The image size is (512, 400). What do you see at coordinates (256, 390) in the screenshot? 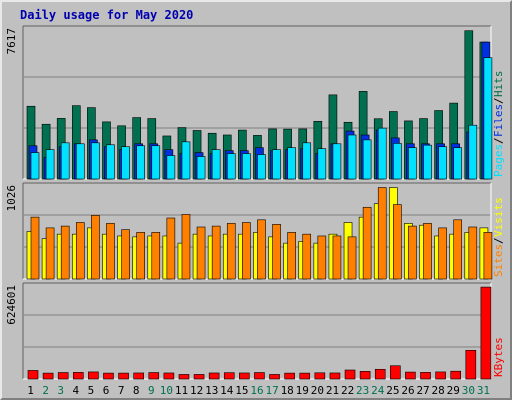
I see `x-tick-label: 16` at bounding box center [256, 390].